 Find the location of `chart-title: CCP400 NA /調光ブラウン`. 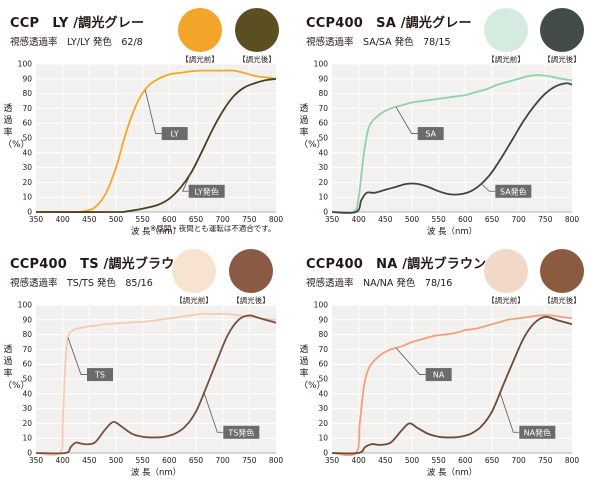

chart-title: CCP400 NA /調光ブラウン is located at coordinates (396, 264).